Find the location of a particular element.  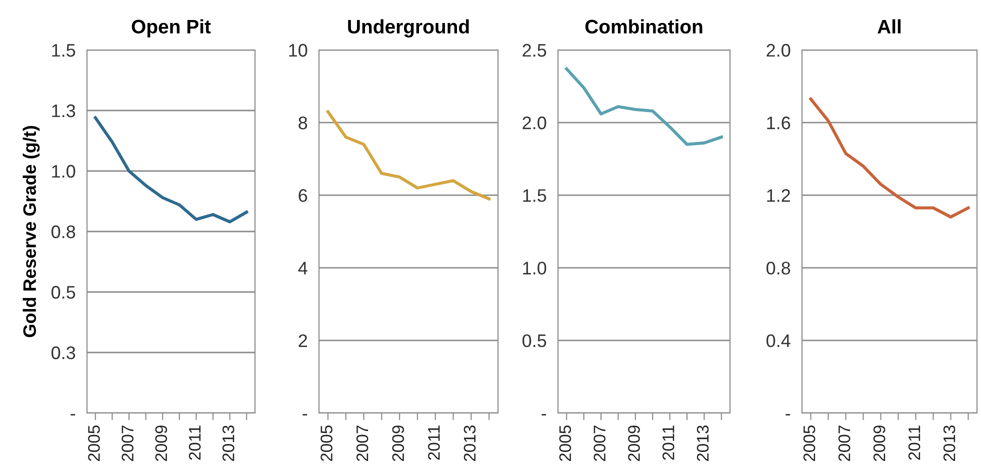

y-tick-label: 4 is located at coordinates (303, 268).